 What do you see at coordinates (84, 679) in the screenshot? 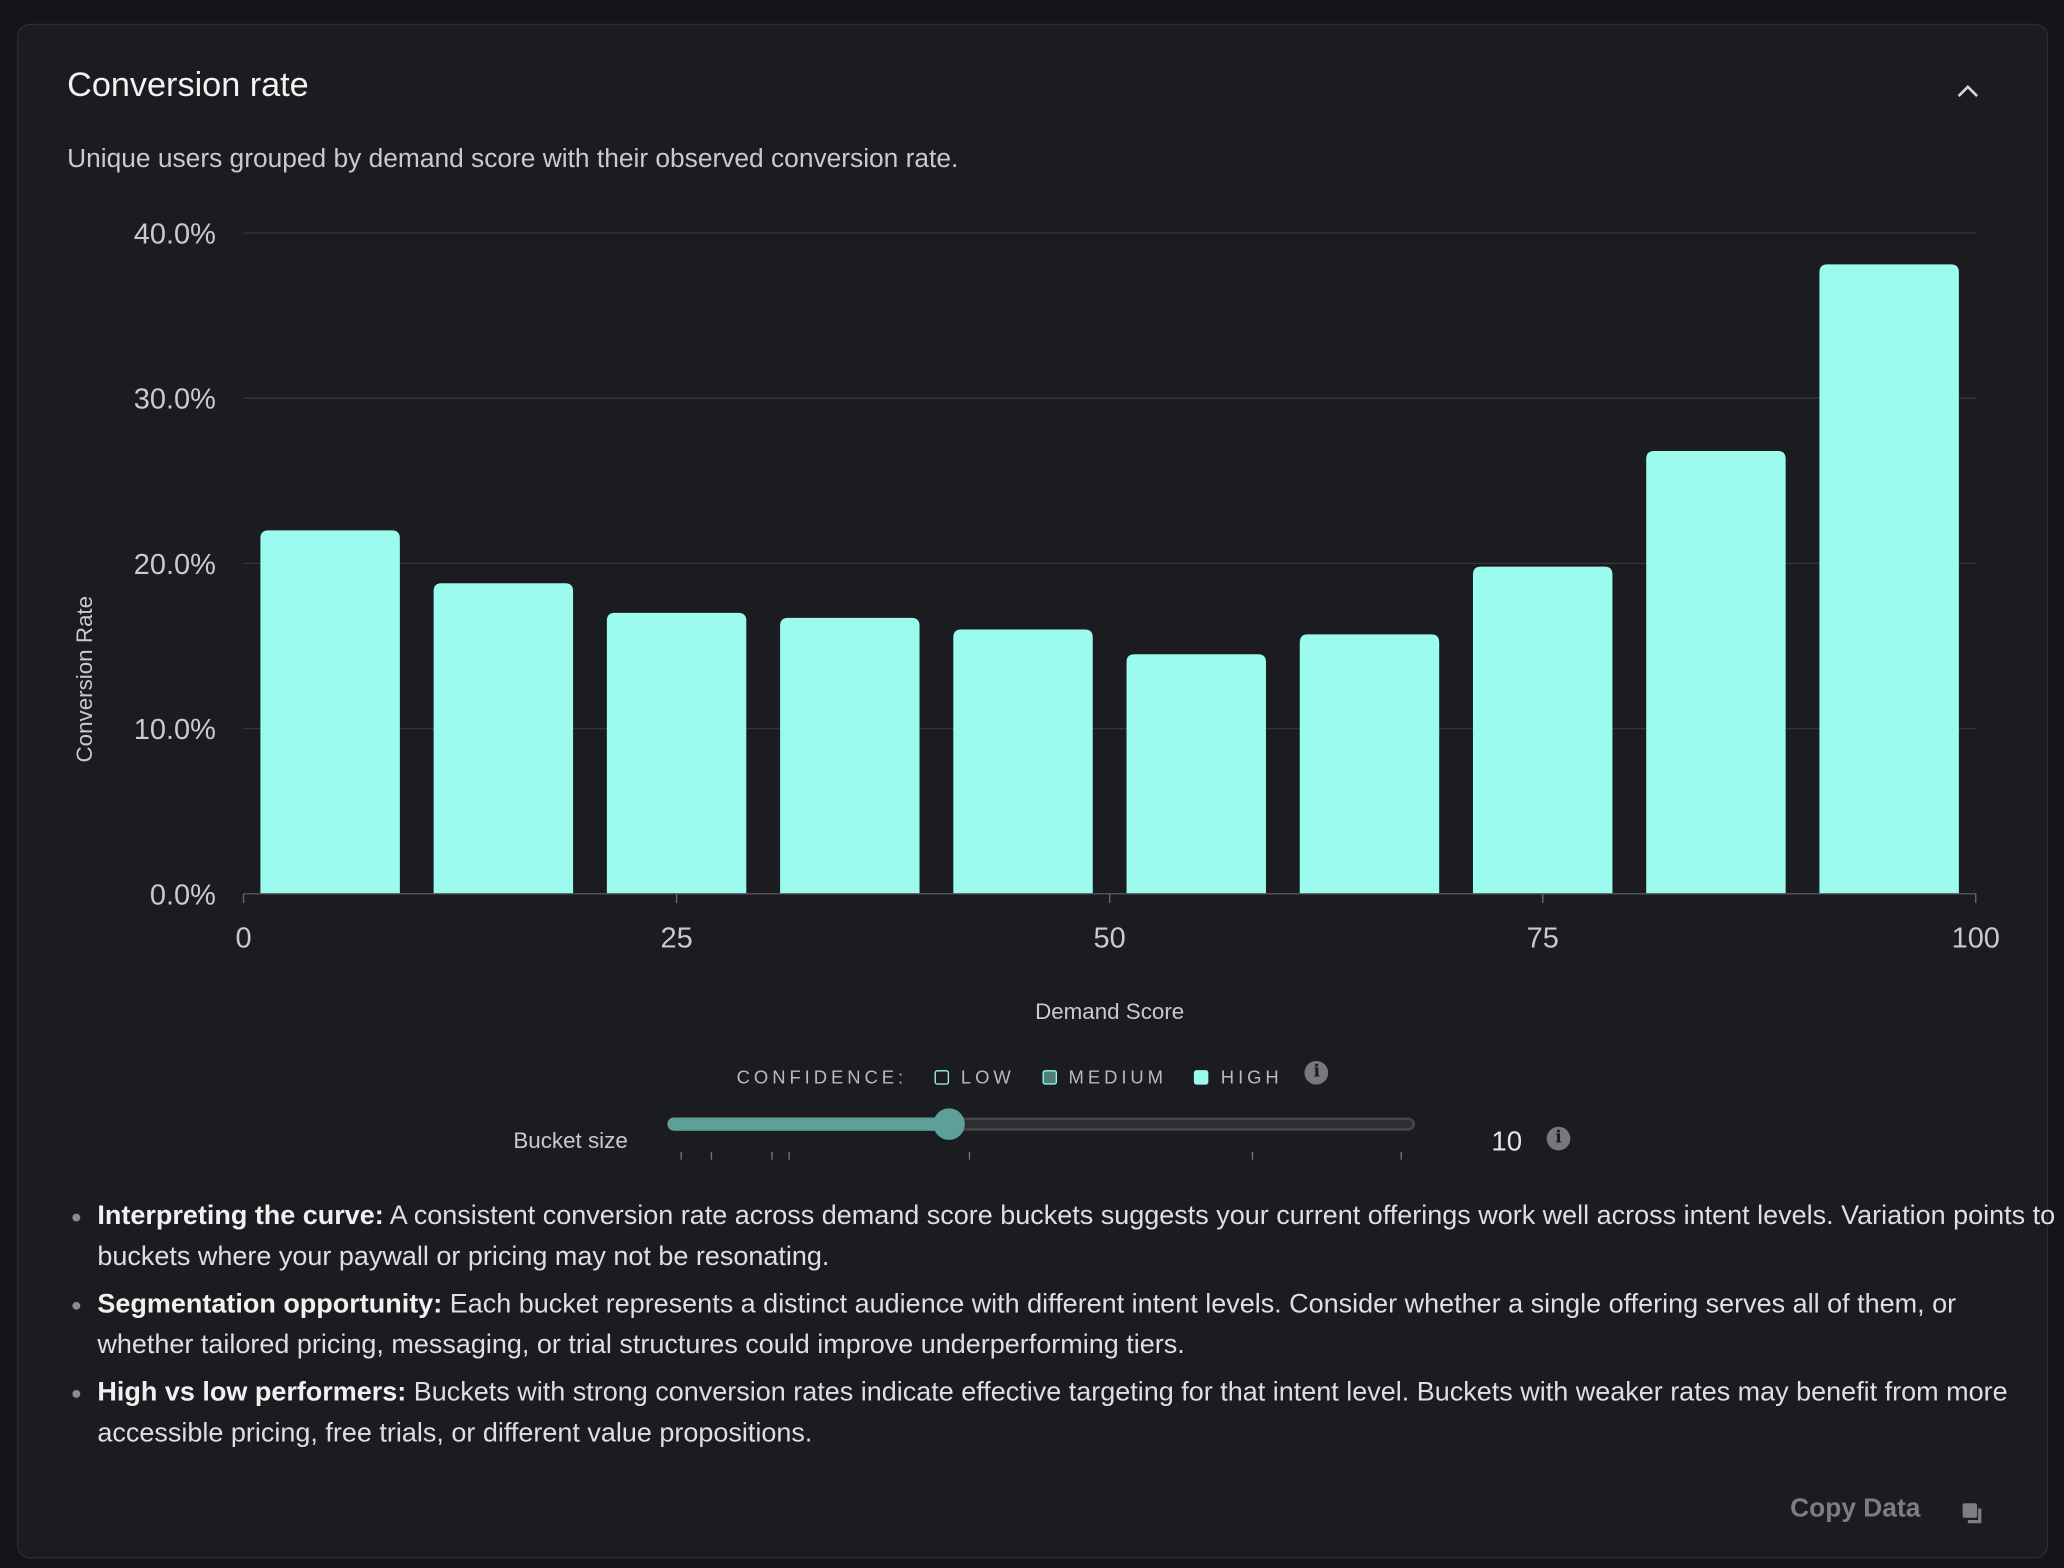
I see `y-axis-label: Conversion Rate` at bounding box center [84, 679].